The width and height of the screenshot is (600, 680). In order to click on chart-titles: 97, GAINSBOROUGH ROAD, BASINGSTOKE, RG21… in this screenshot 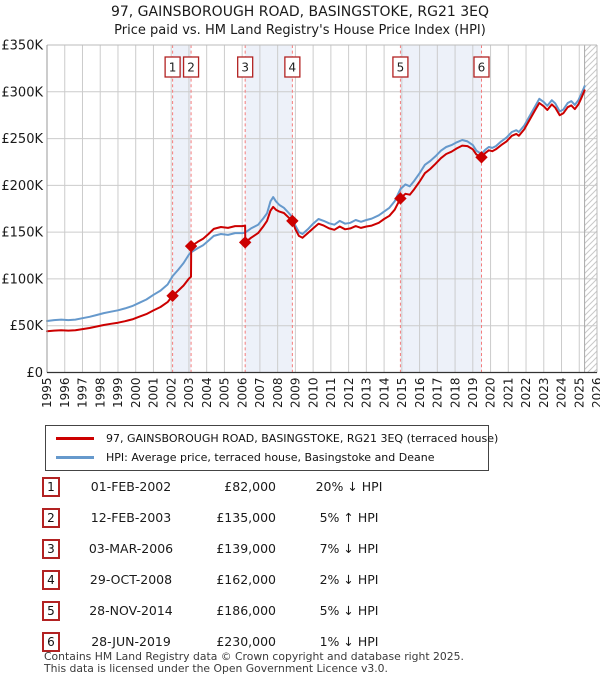, I will do `click(300, 21)`.